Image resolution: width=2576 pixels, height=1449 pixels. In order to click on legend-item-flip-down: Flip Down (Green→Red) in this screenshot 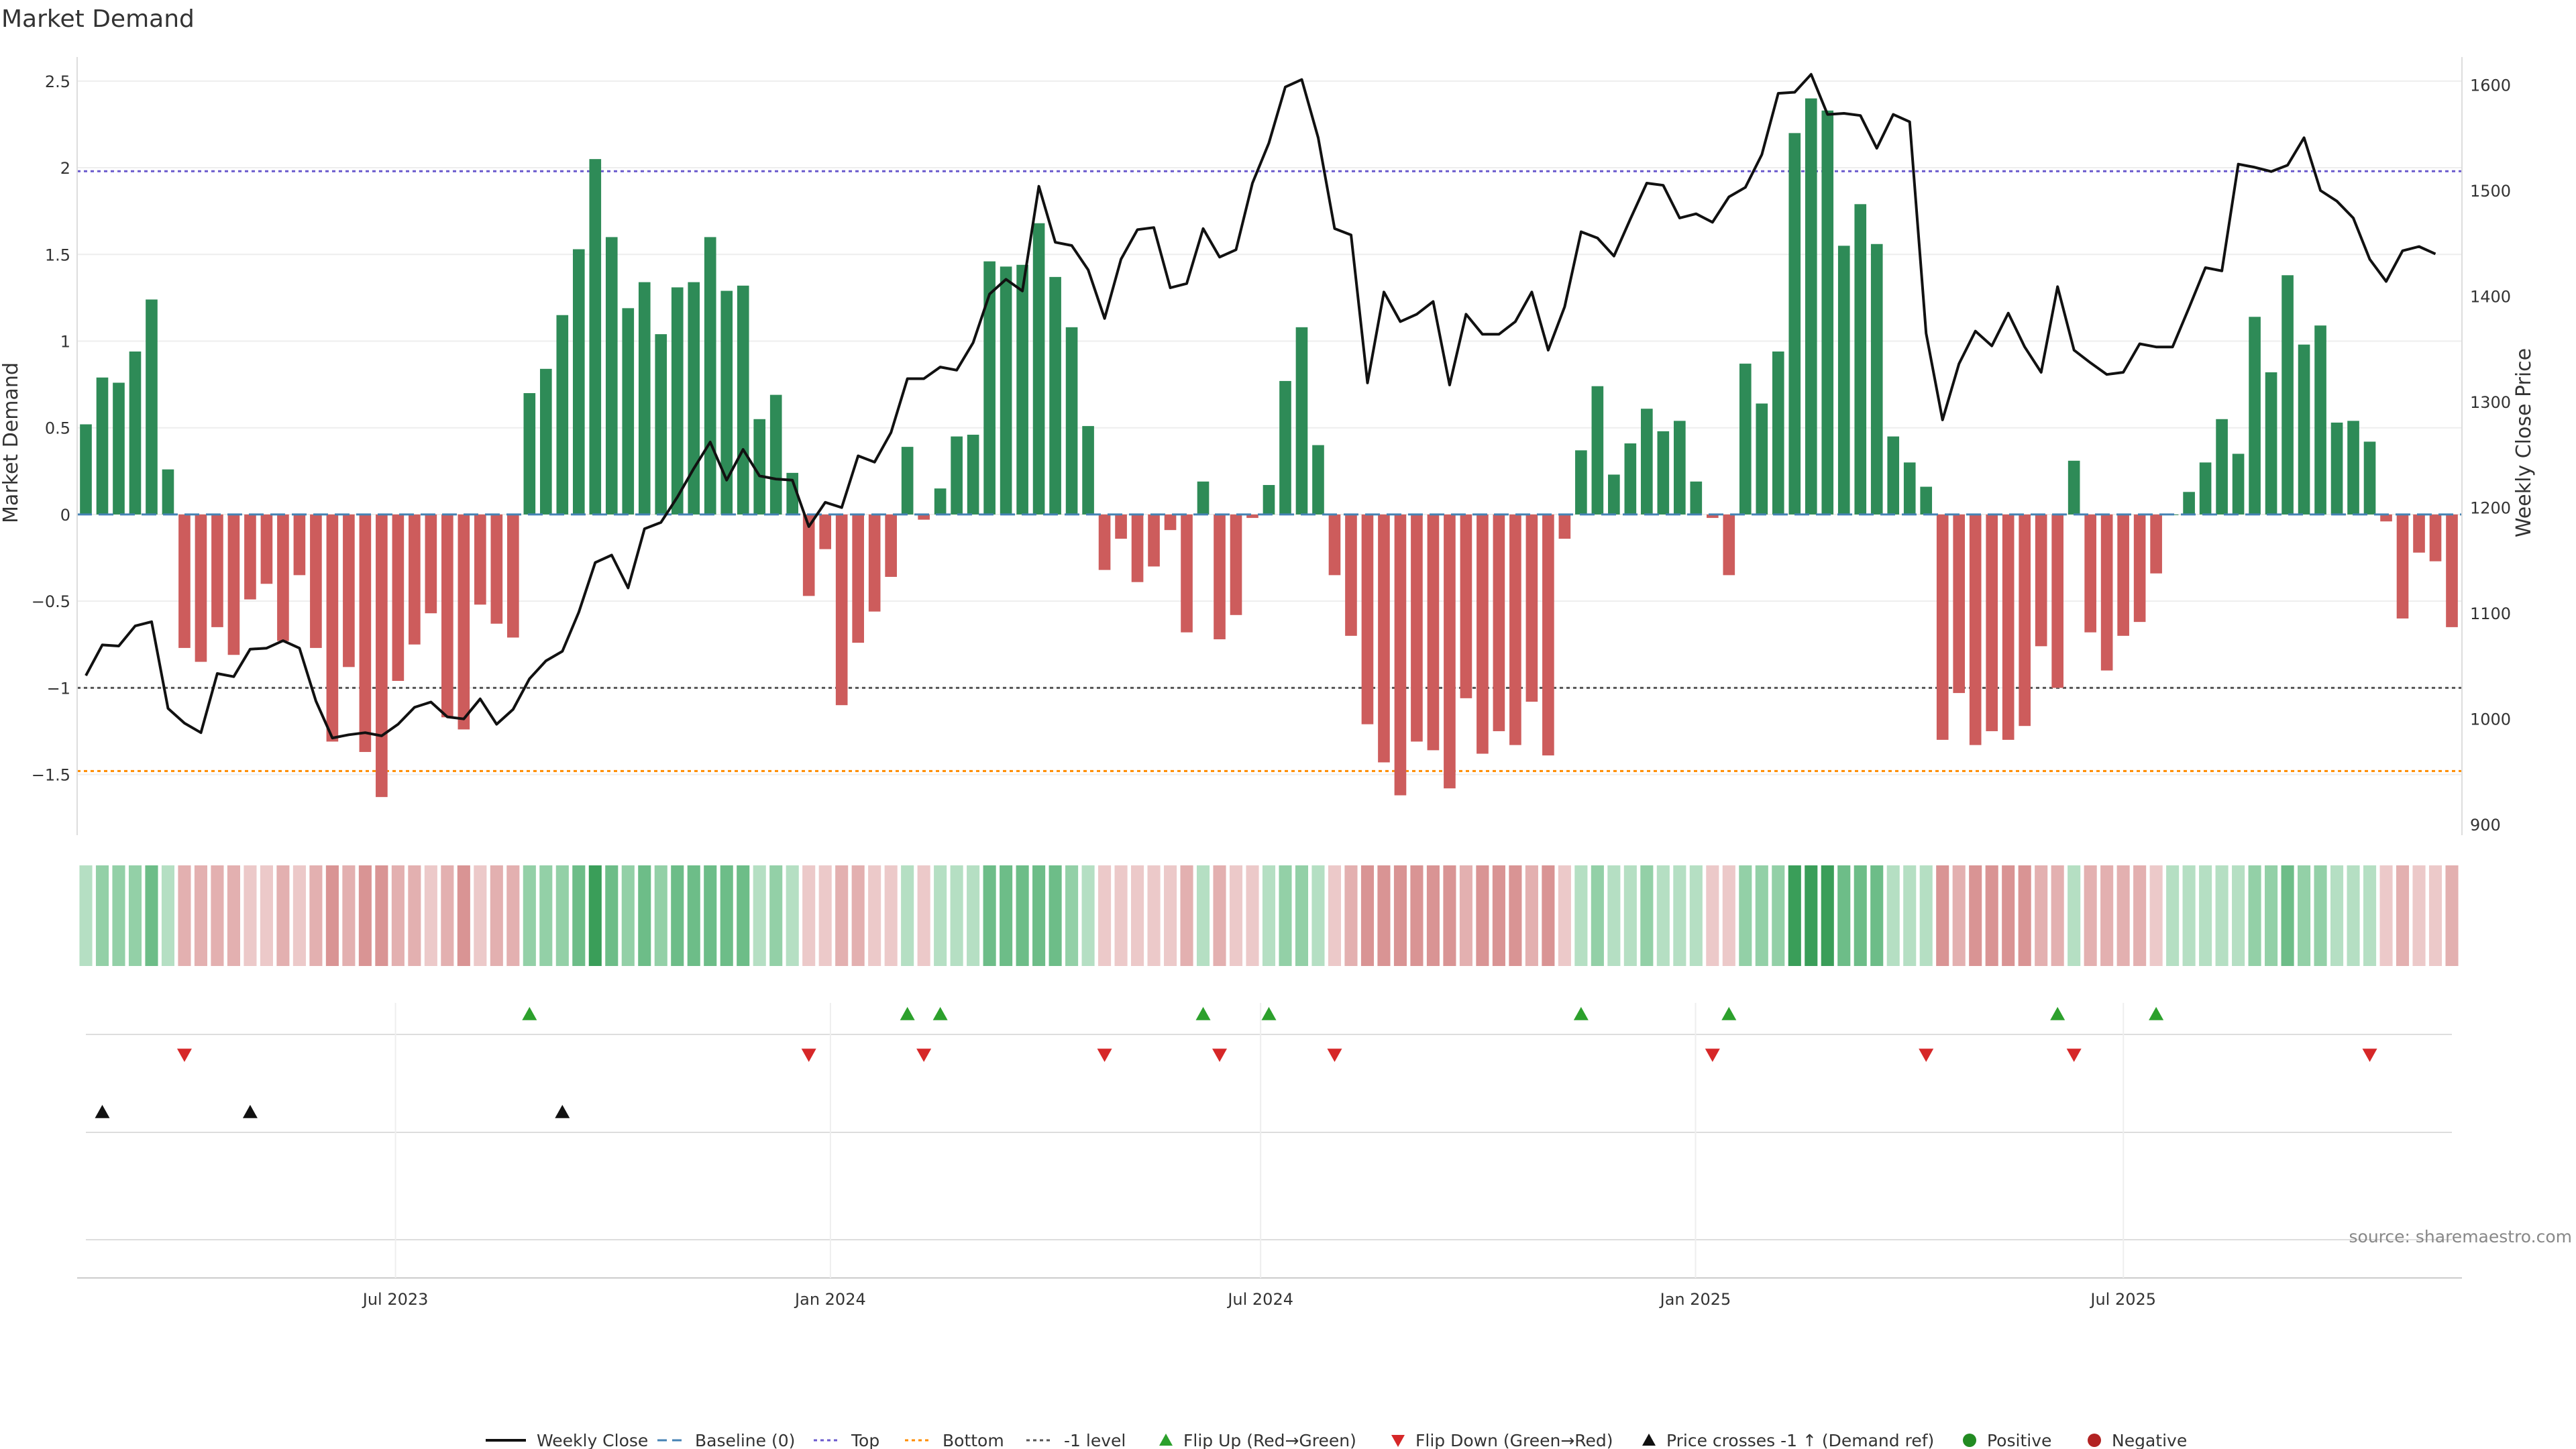, I will do `click(1502, 1440)`.